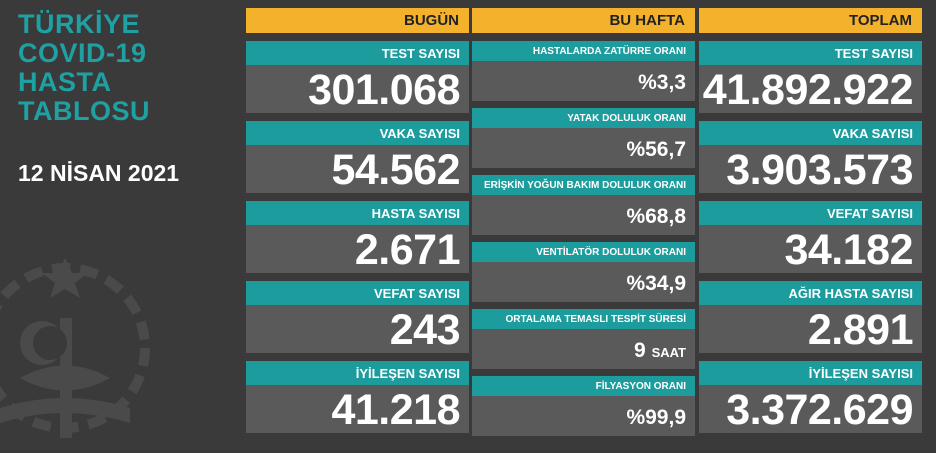 The image size is (936, 453). What do you see at coordinates (583, 148) in the screenshot?
I see `card-value: %56,7` at bounding box center [583, 148].